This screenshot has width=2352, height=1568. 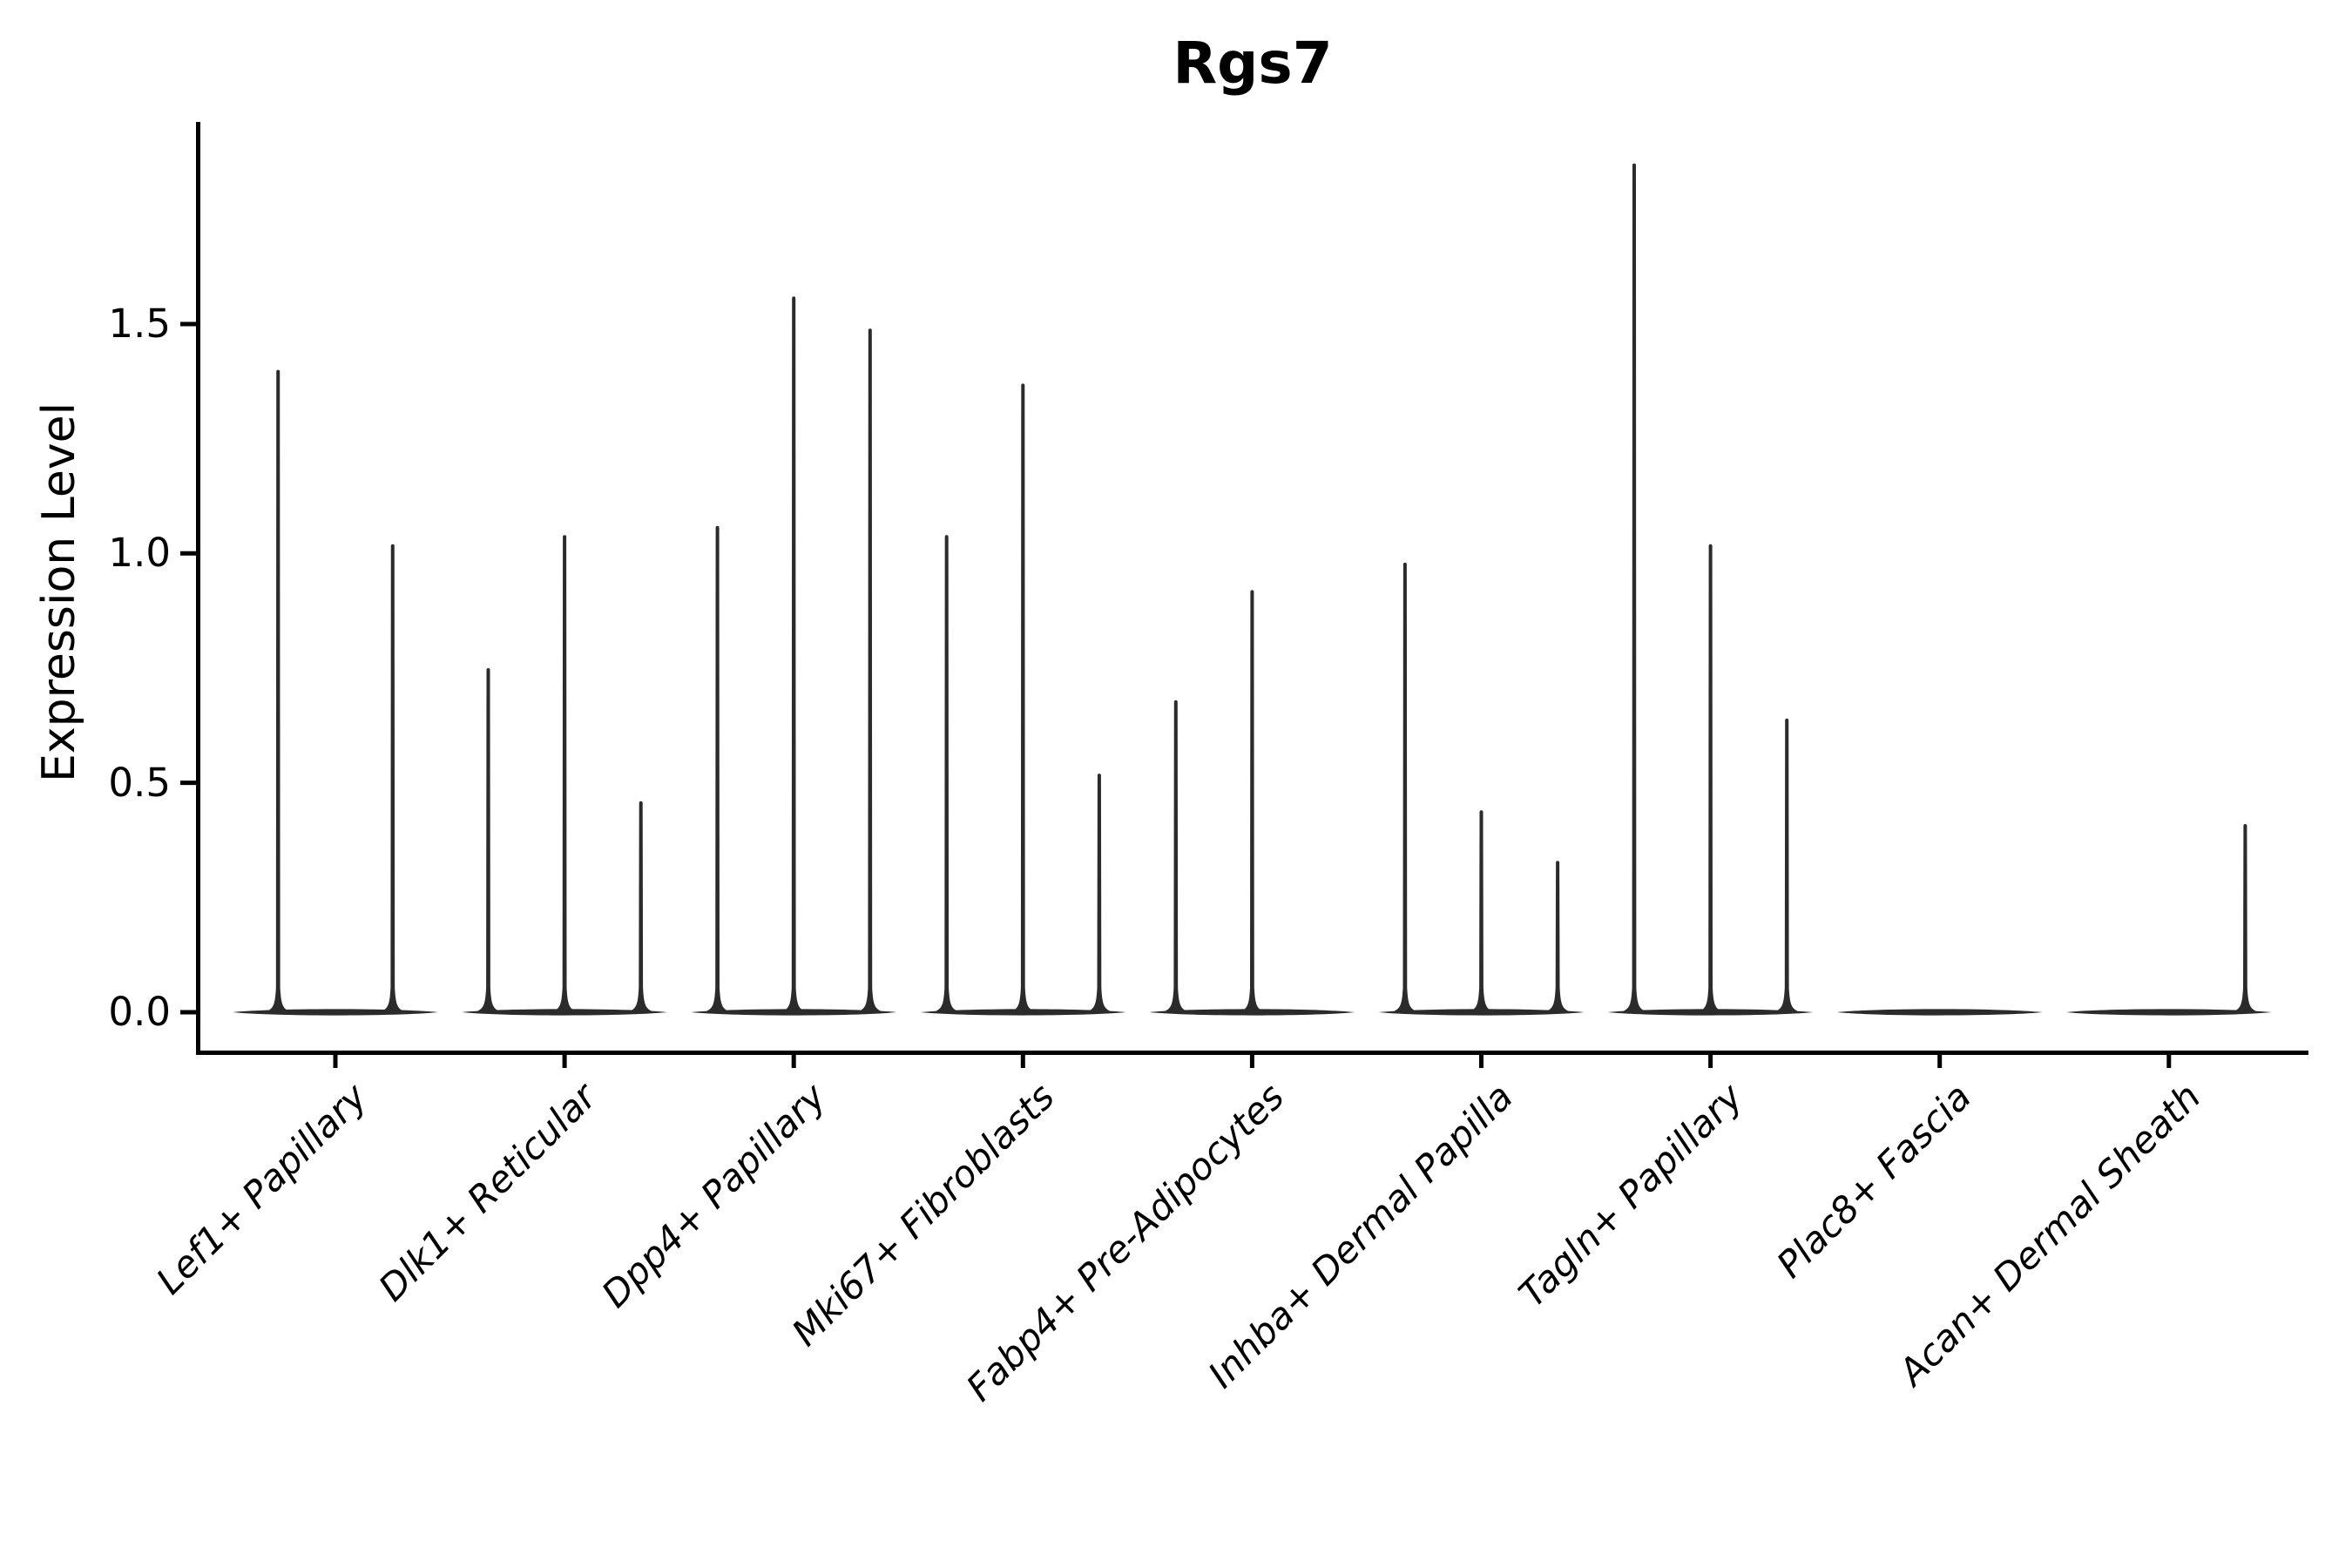 What do you see at coordinates (139, 554) in the screenshot?
I see `y-tick-label: 1.0` at bounding box center [139, 554].